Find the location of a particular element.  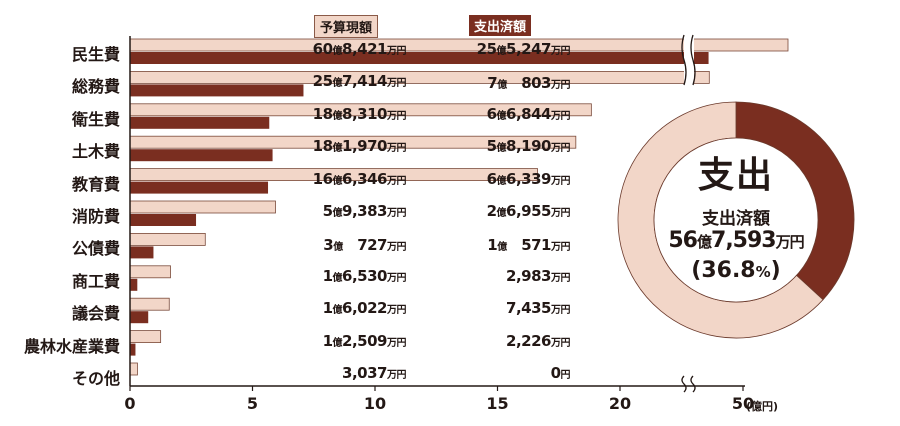

spent-amount-part: 2,983 is located at coordinates (528, 275).